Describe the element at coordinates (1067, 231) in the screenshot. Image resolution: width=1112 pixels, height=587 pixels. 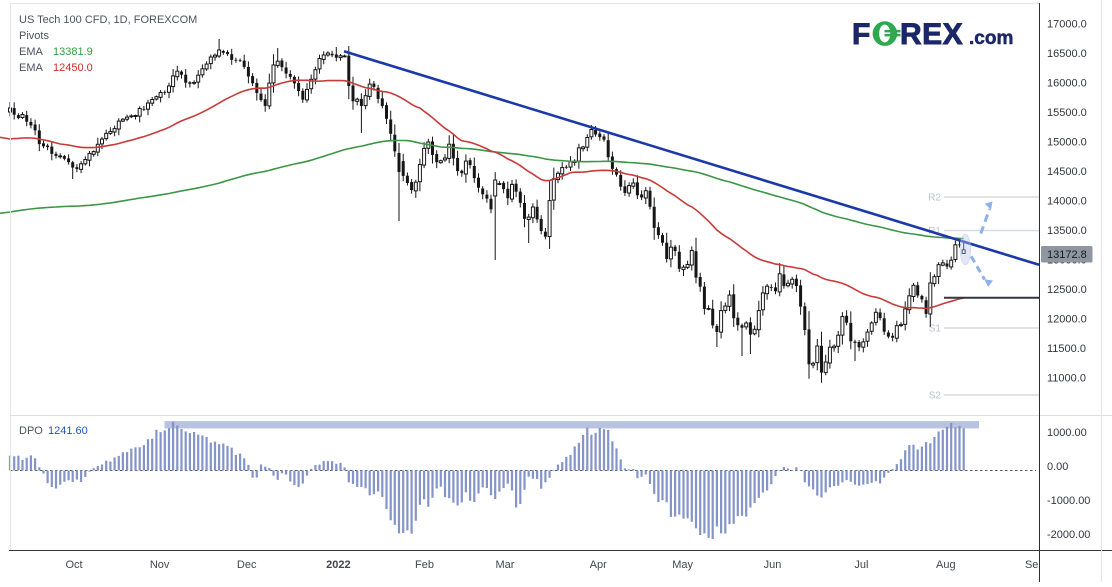
I see `svg-text: 13500.0` at that location.